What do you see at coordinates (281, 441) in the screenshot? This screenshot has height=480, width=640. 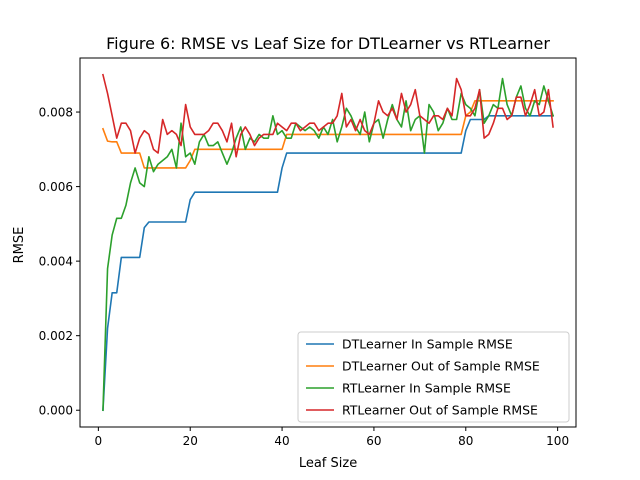 I see `x-tick-label: 40` at bounding box center [281, 441].